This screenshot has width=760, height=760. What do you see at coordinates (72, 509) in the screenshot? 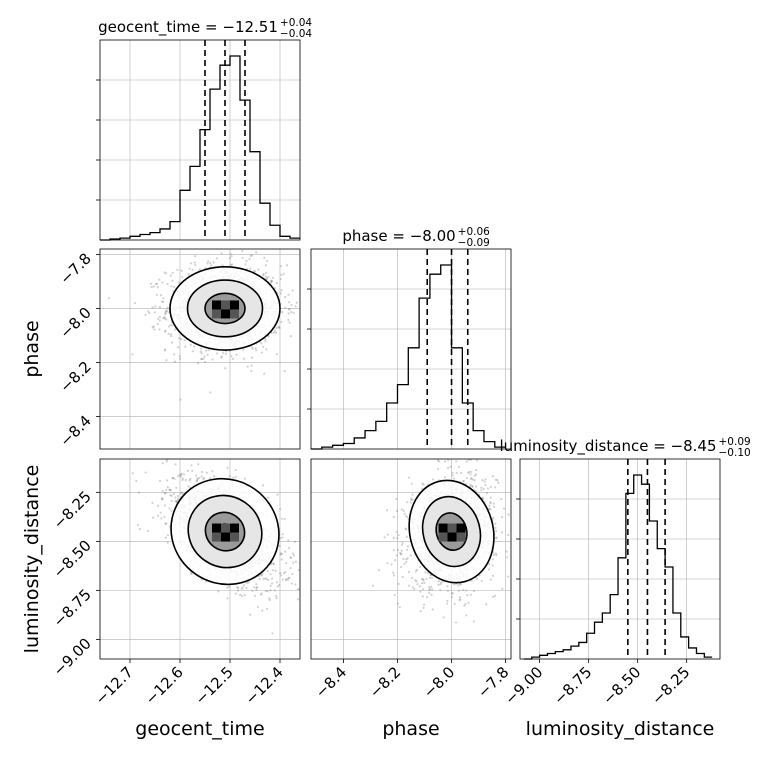
I see `y-tick-label: −8.25` at bounding box center [72, 509].